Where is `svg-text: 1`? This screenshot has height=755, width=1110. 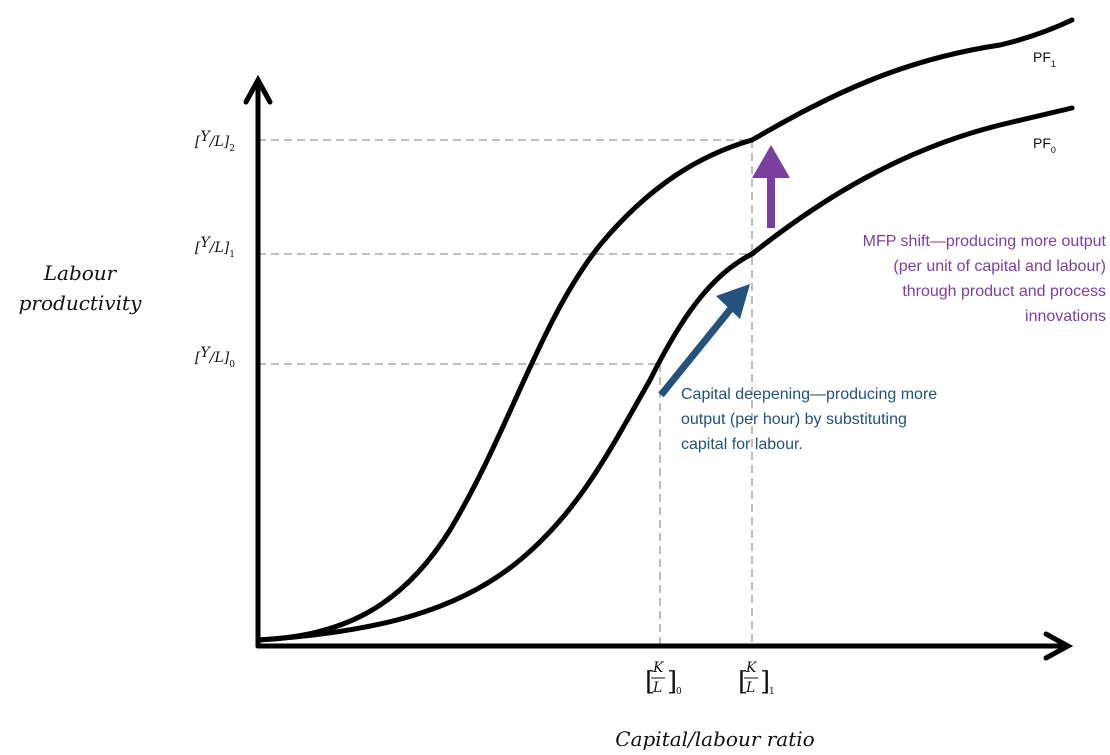
svg-text: 1 is located at coordinates (772, 692).